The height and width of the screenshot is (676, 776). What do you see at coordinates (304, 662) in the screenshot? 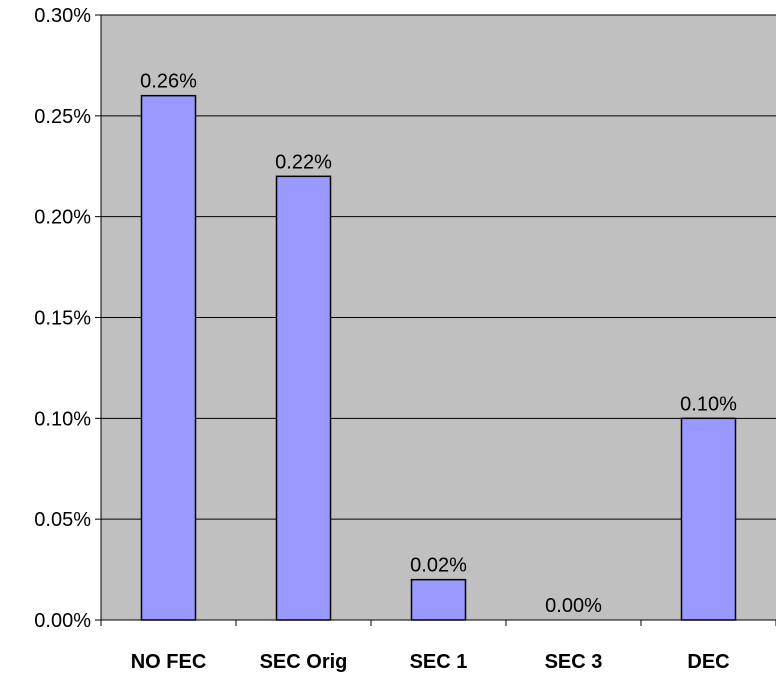
I see `x-tick-label: SEC Orig` at bounding box center [304, 662].